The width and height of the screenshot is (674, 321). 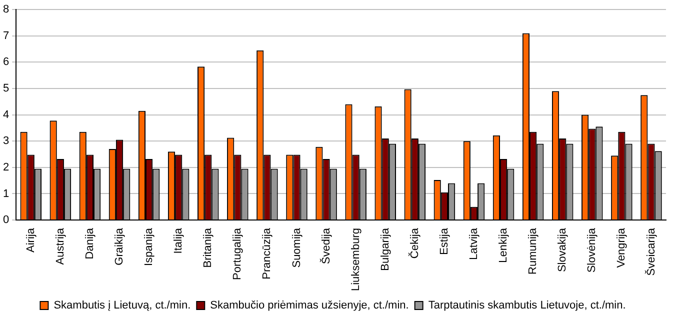 What do you see at coordinates (6, 114) in the screenshot?
I see `y-tick-label: 4` at bounding box center [6, 114].